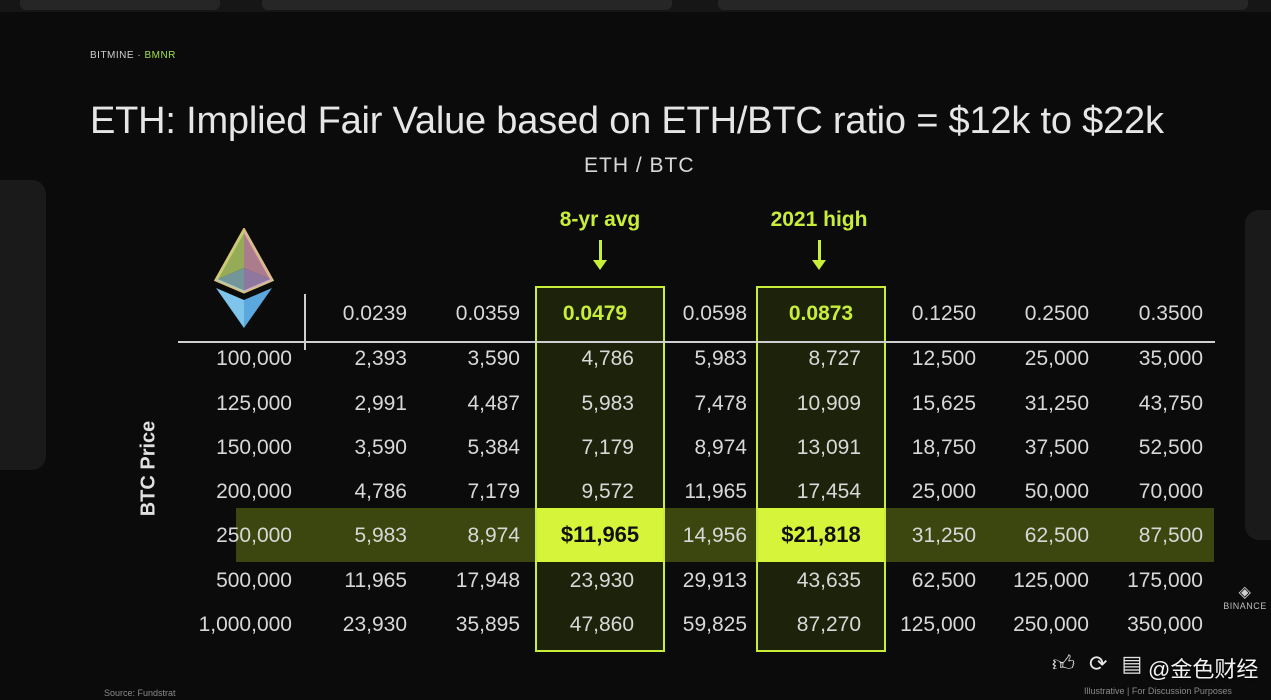 The width and height of the screenshot is (1271, 700). I want to click on value-cell: 35,000, so click(1170, 358).